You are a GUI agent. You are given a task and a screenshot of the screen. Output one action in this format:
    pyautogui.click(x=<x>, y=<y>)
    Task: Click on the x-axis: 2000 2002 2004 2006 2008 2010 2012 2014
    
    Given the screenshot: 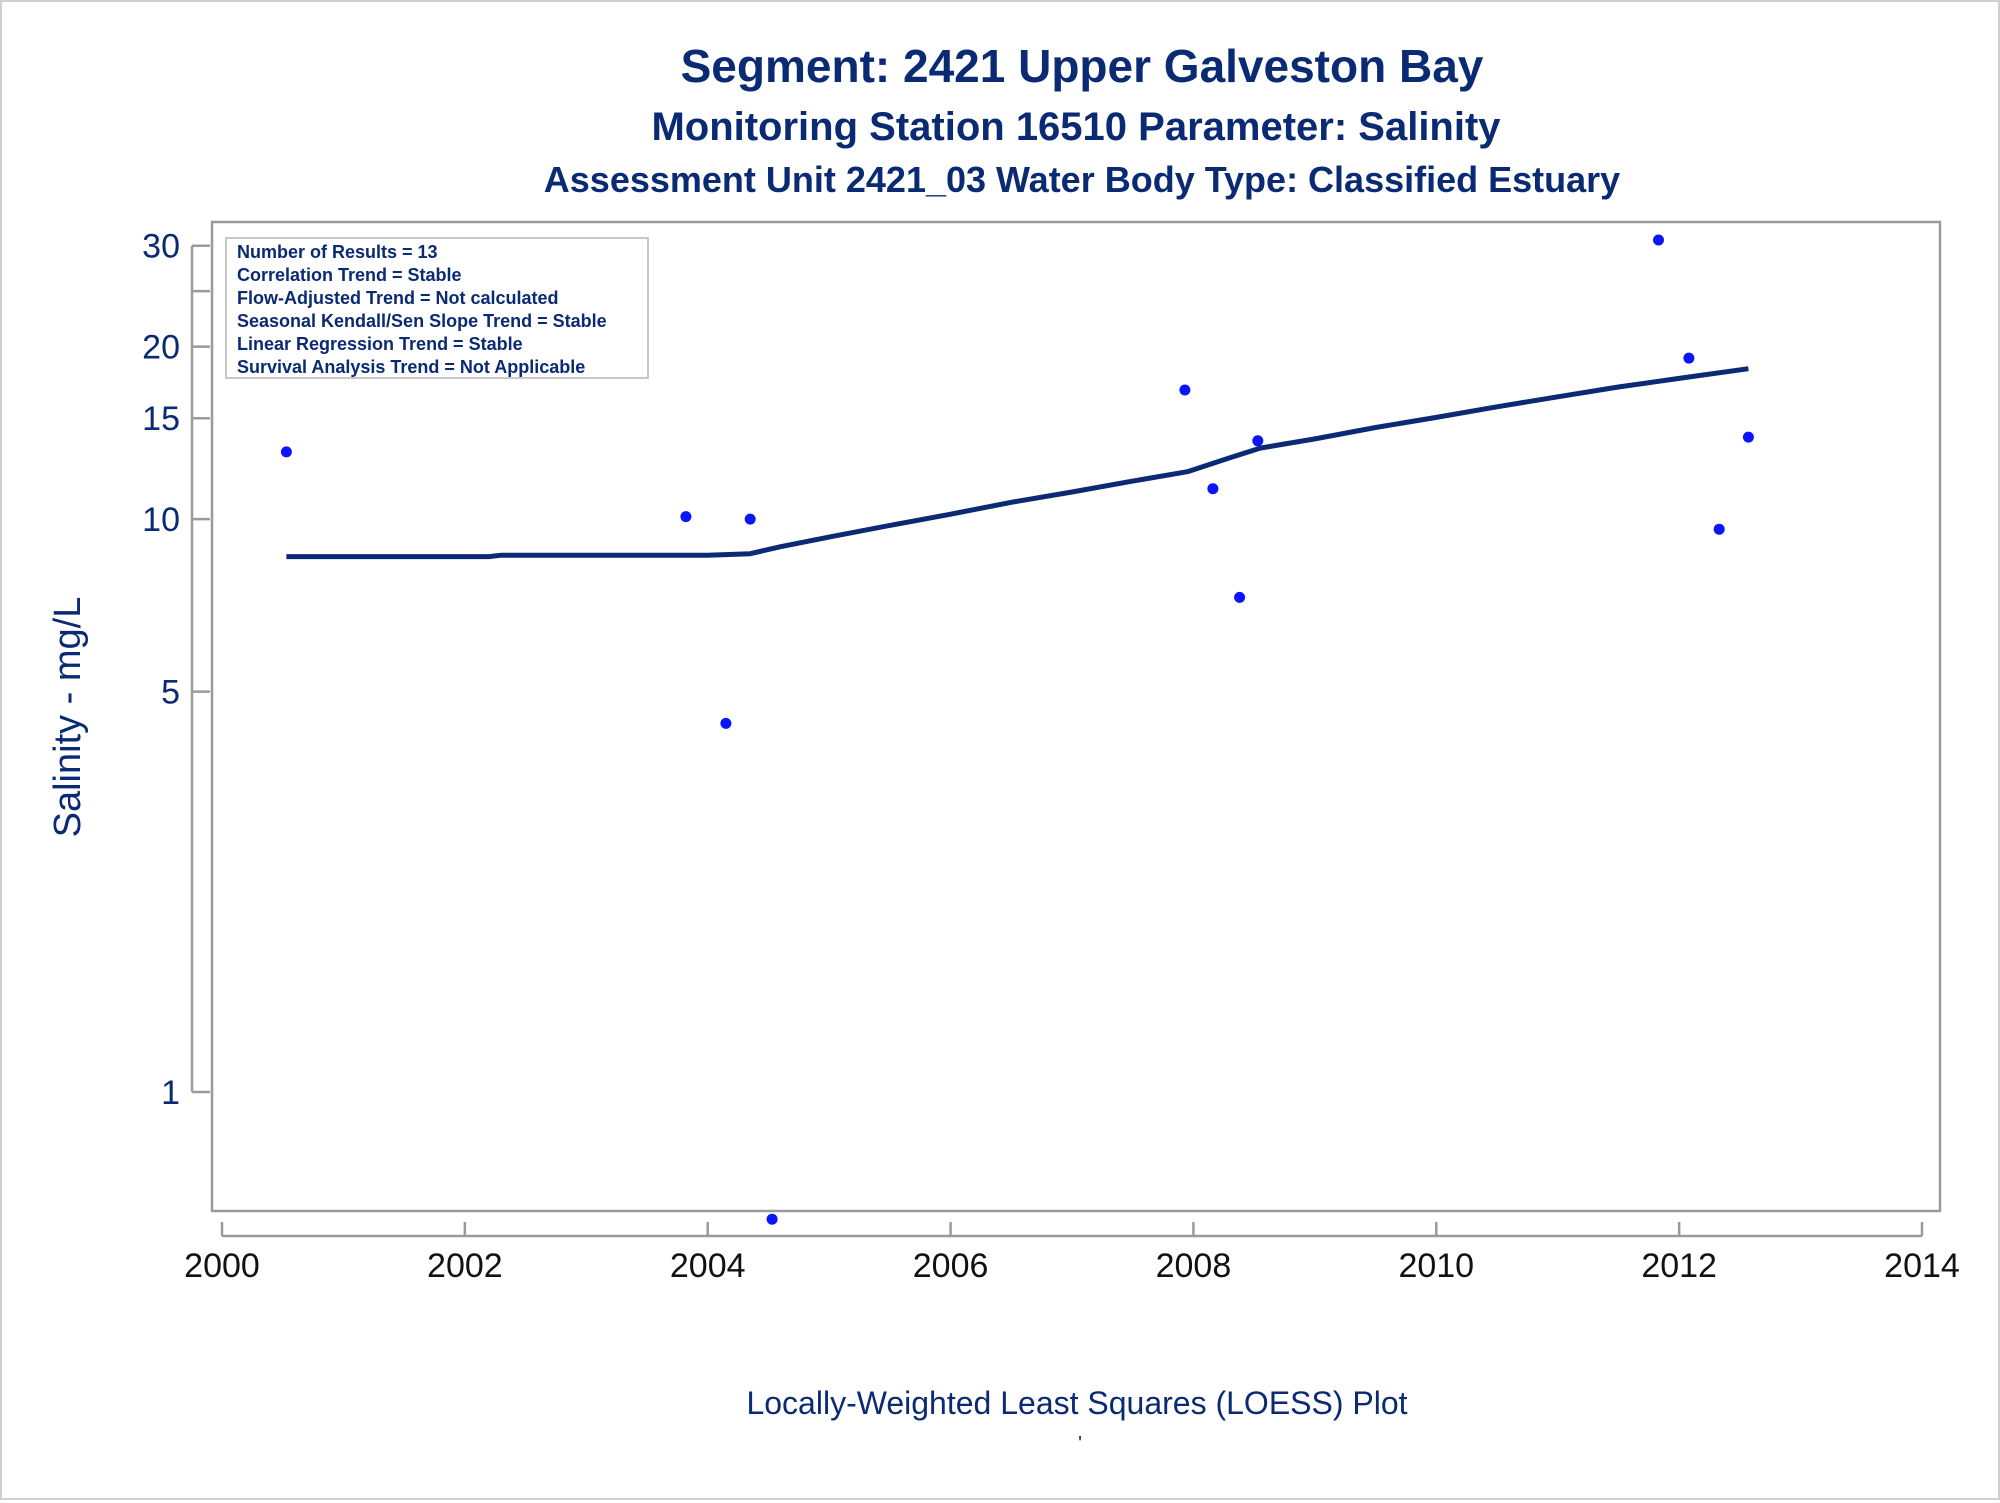 What is the action you would take?
    pyautogui.click(x=1072, y=1253)
    